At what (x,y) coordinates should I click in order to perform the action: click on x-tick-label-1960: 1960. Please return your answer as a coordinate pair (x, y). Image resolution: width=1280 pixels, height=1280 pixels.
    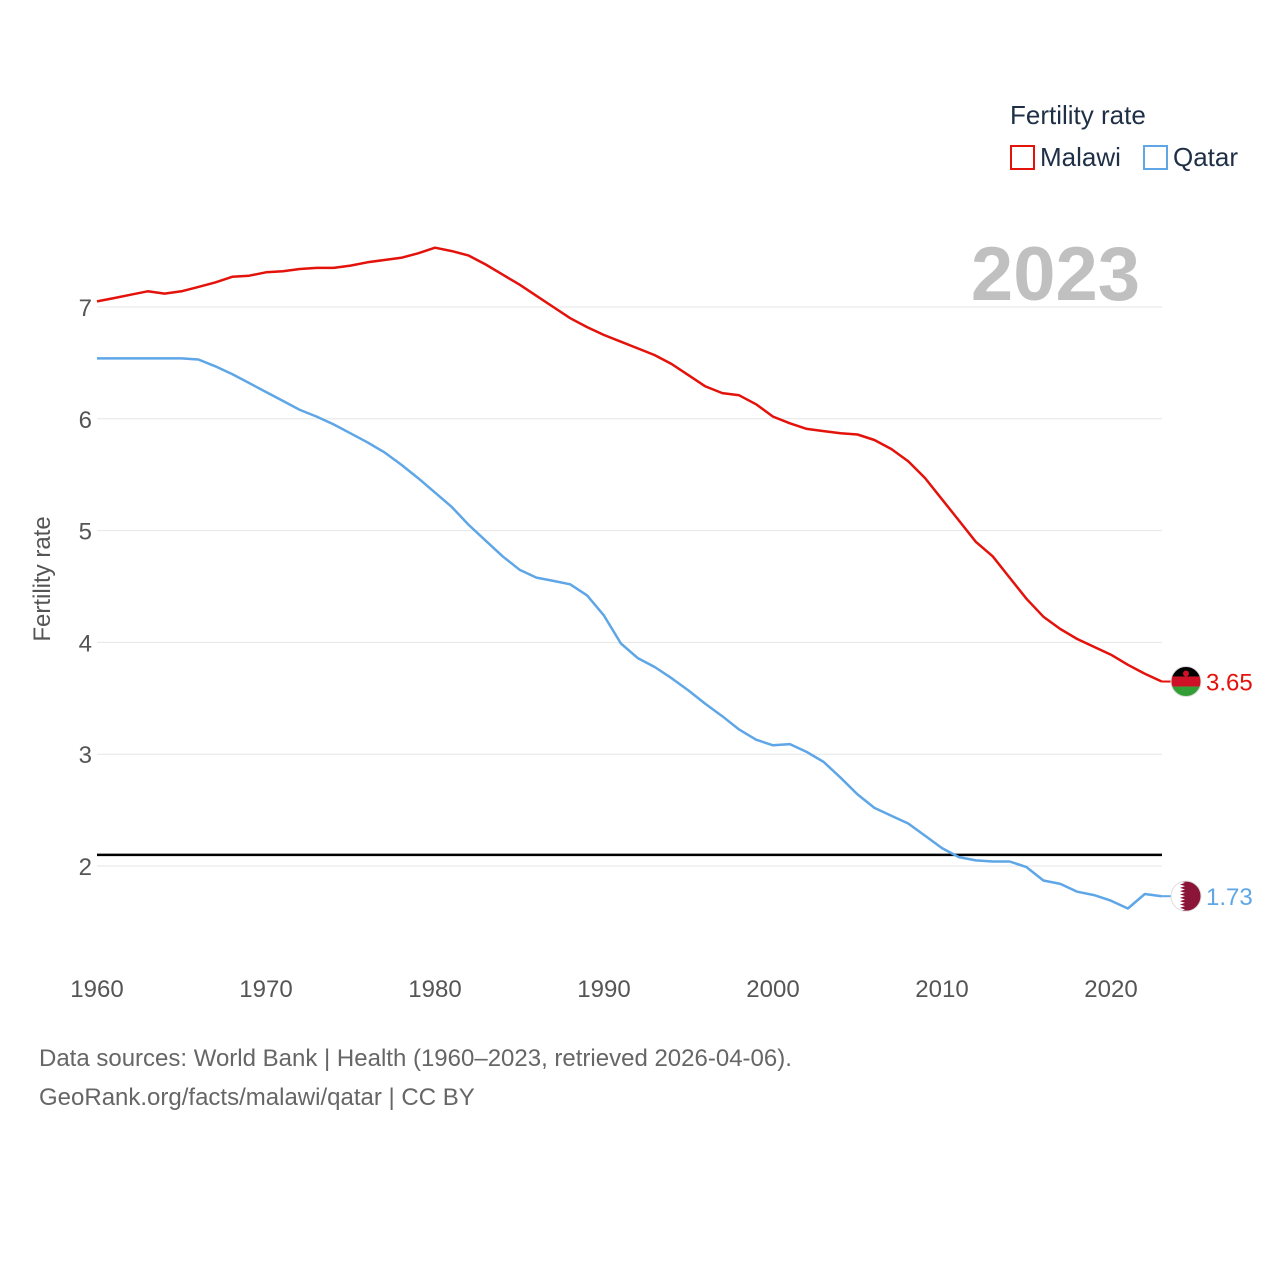
    Looking at the image, I should click on (96, 989).